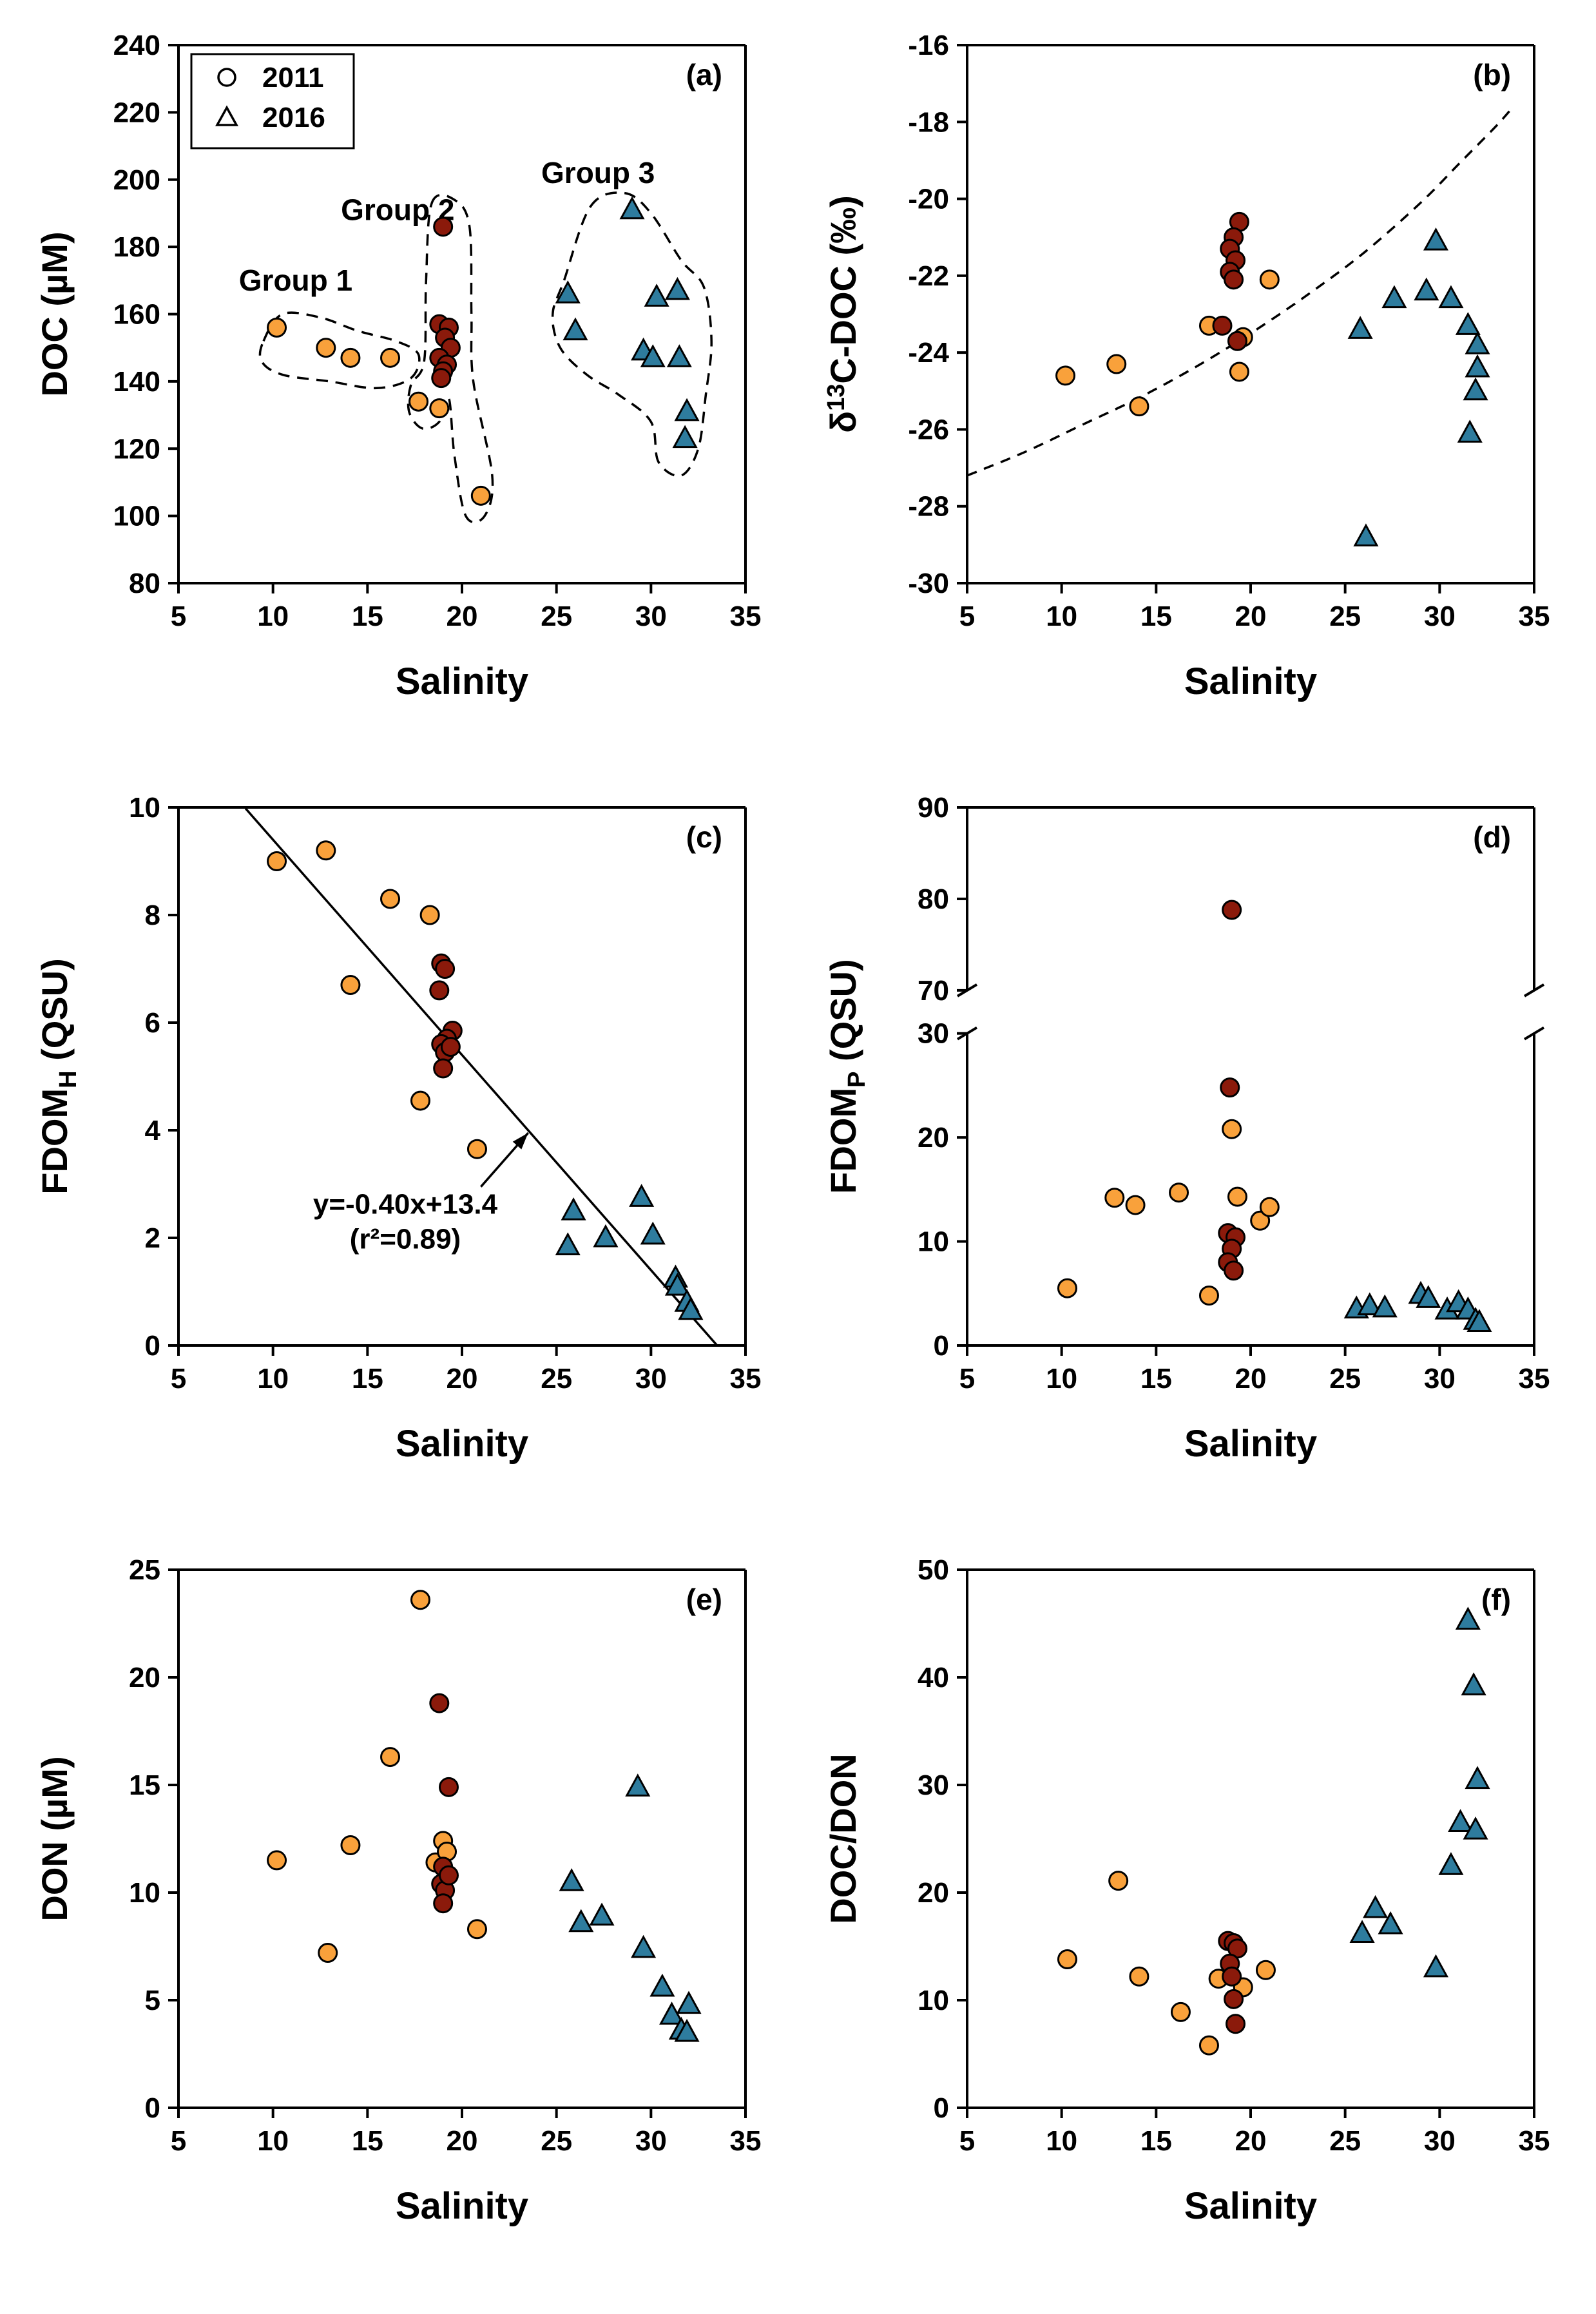 This screenshot has height=2314, width=1596. Describe the element at coordinates (704, 75) in the screenshot. I see `panel-letter: (a)` at that location.